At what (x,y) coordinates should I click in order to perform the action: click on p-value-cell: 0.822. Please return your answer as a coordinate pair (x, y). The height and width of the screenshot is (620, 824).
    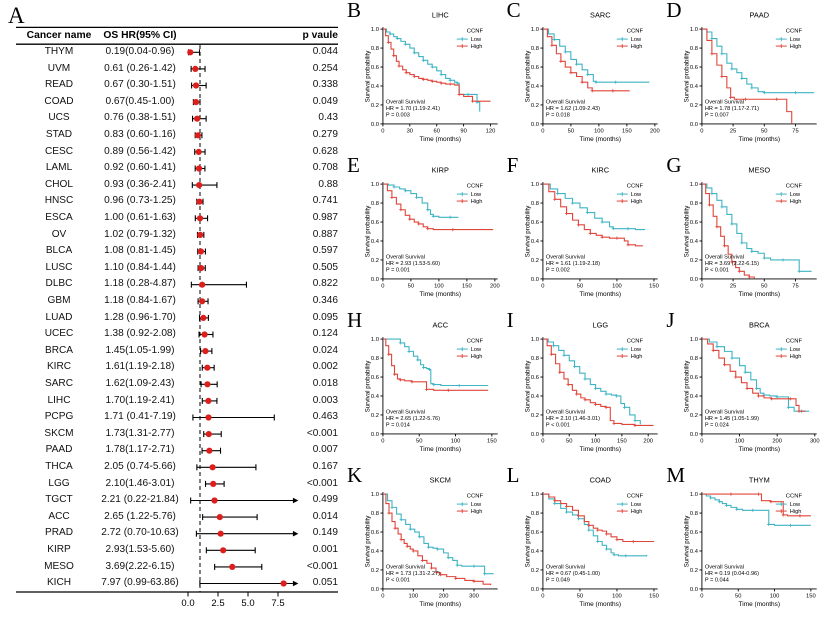
    Looking at the image, I should click on (325, 284).